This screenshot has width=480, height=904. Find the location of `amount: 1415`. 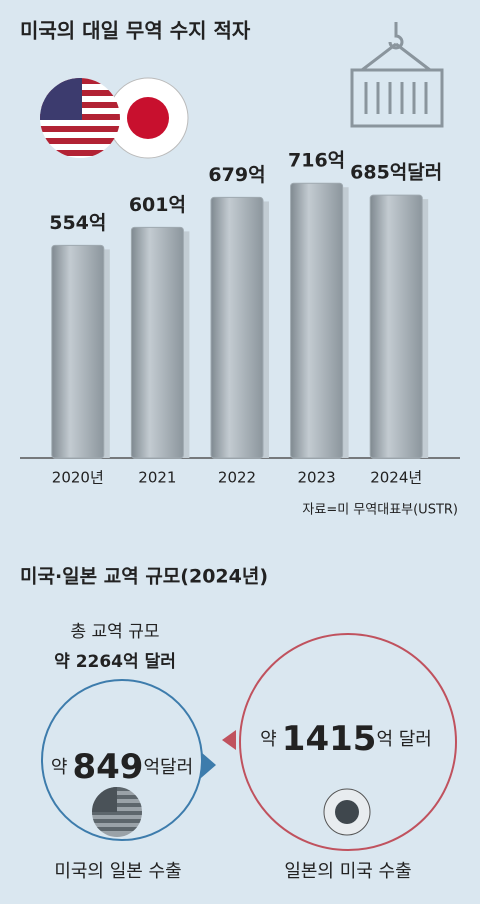

amount: 1415 is located at coordinates (329, 739).